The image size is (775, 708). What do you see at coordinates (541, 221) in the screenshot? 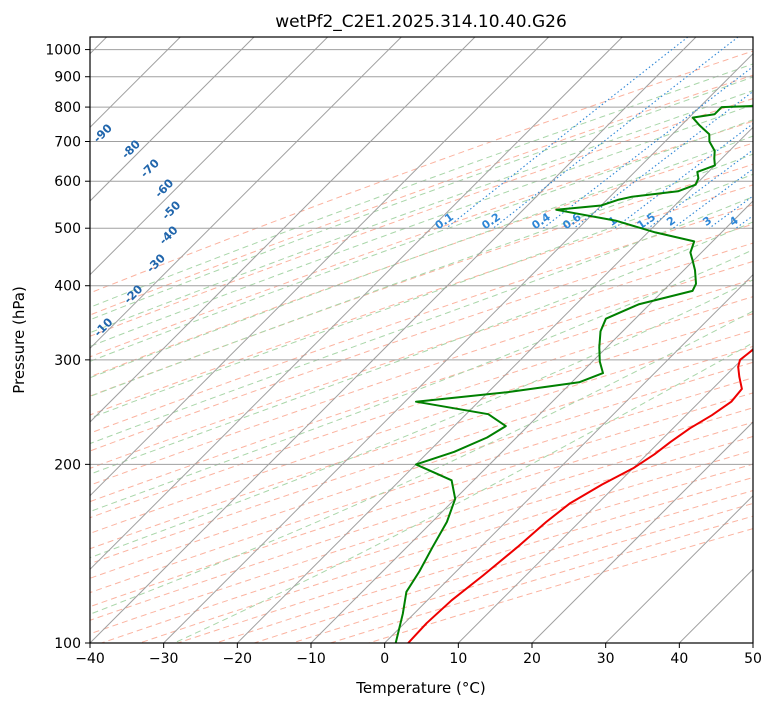
I see `mixing-ratio-label: 0.4` at bounding box center [541, 221].